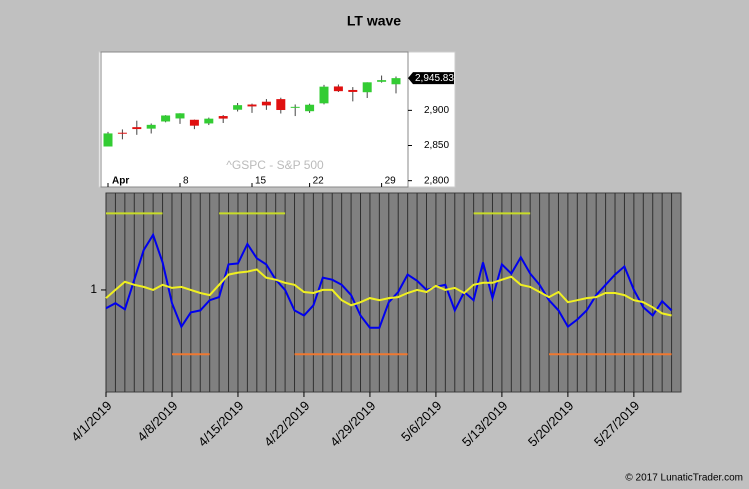 Image resolution: width=749 pixels, height=489 pixels. What do you see at coordinates (319, 181) in the screenshot?
I see `x-tick-label: 22` at bounding box center [319, 181].